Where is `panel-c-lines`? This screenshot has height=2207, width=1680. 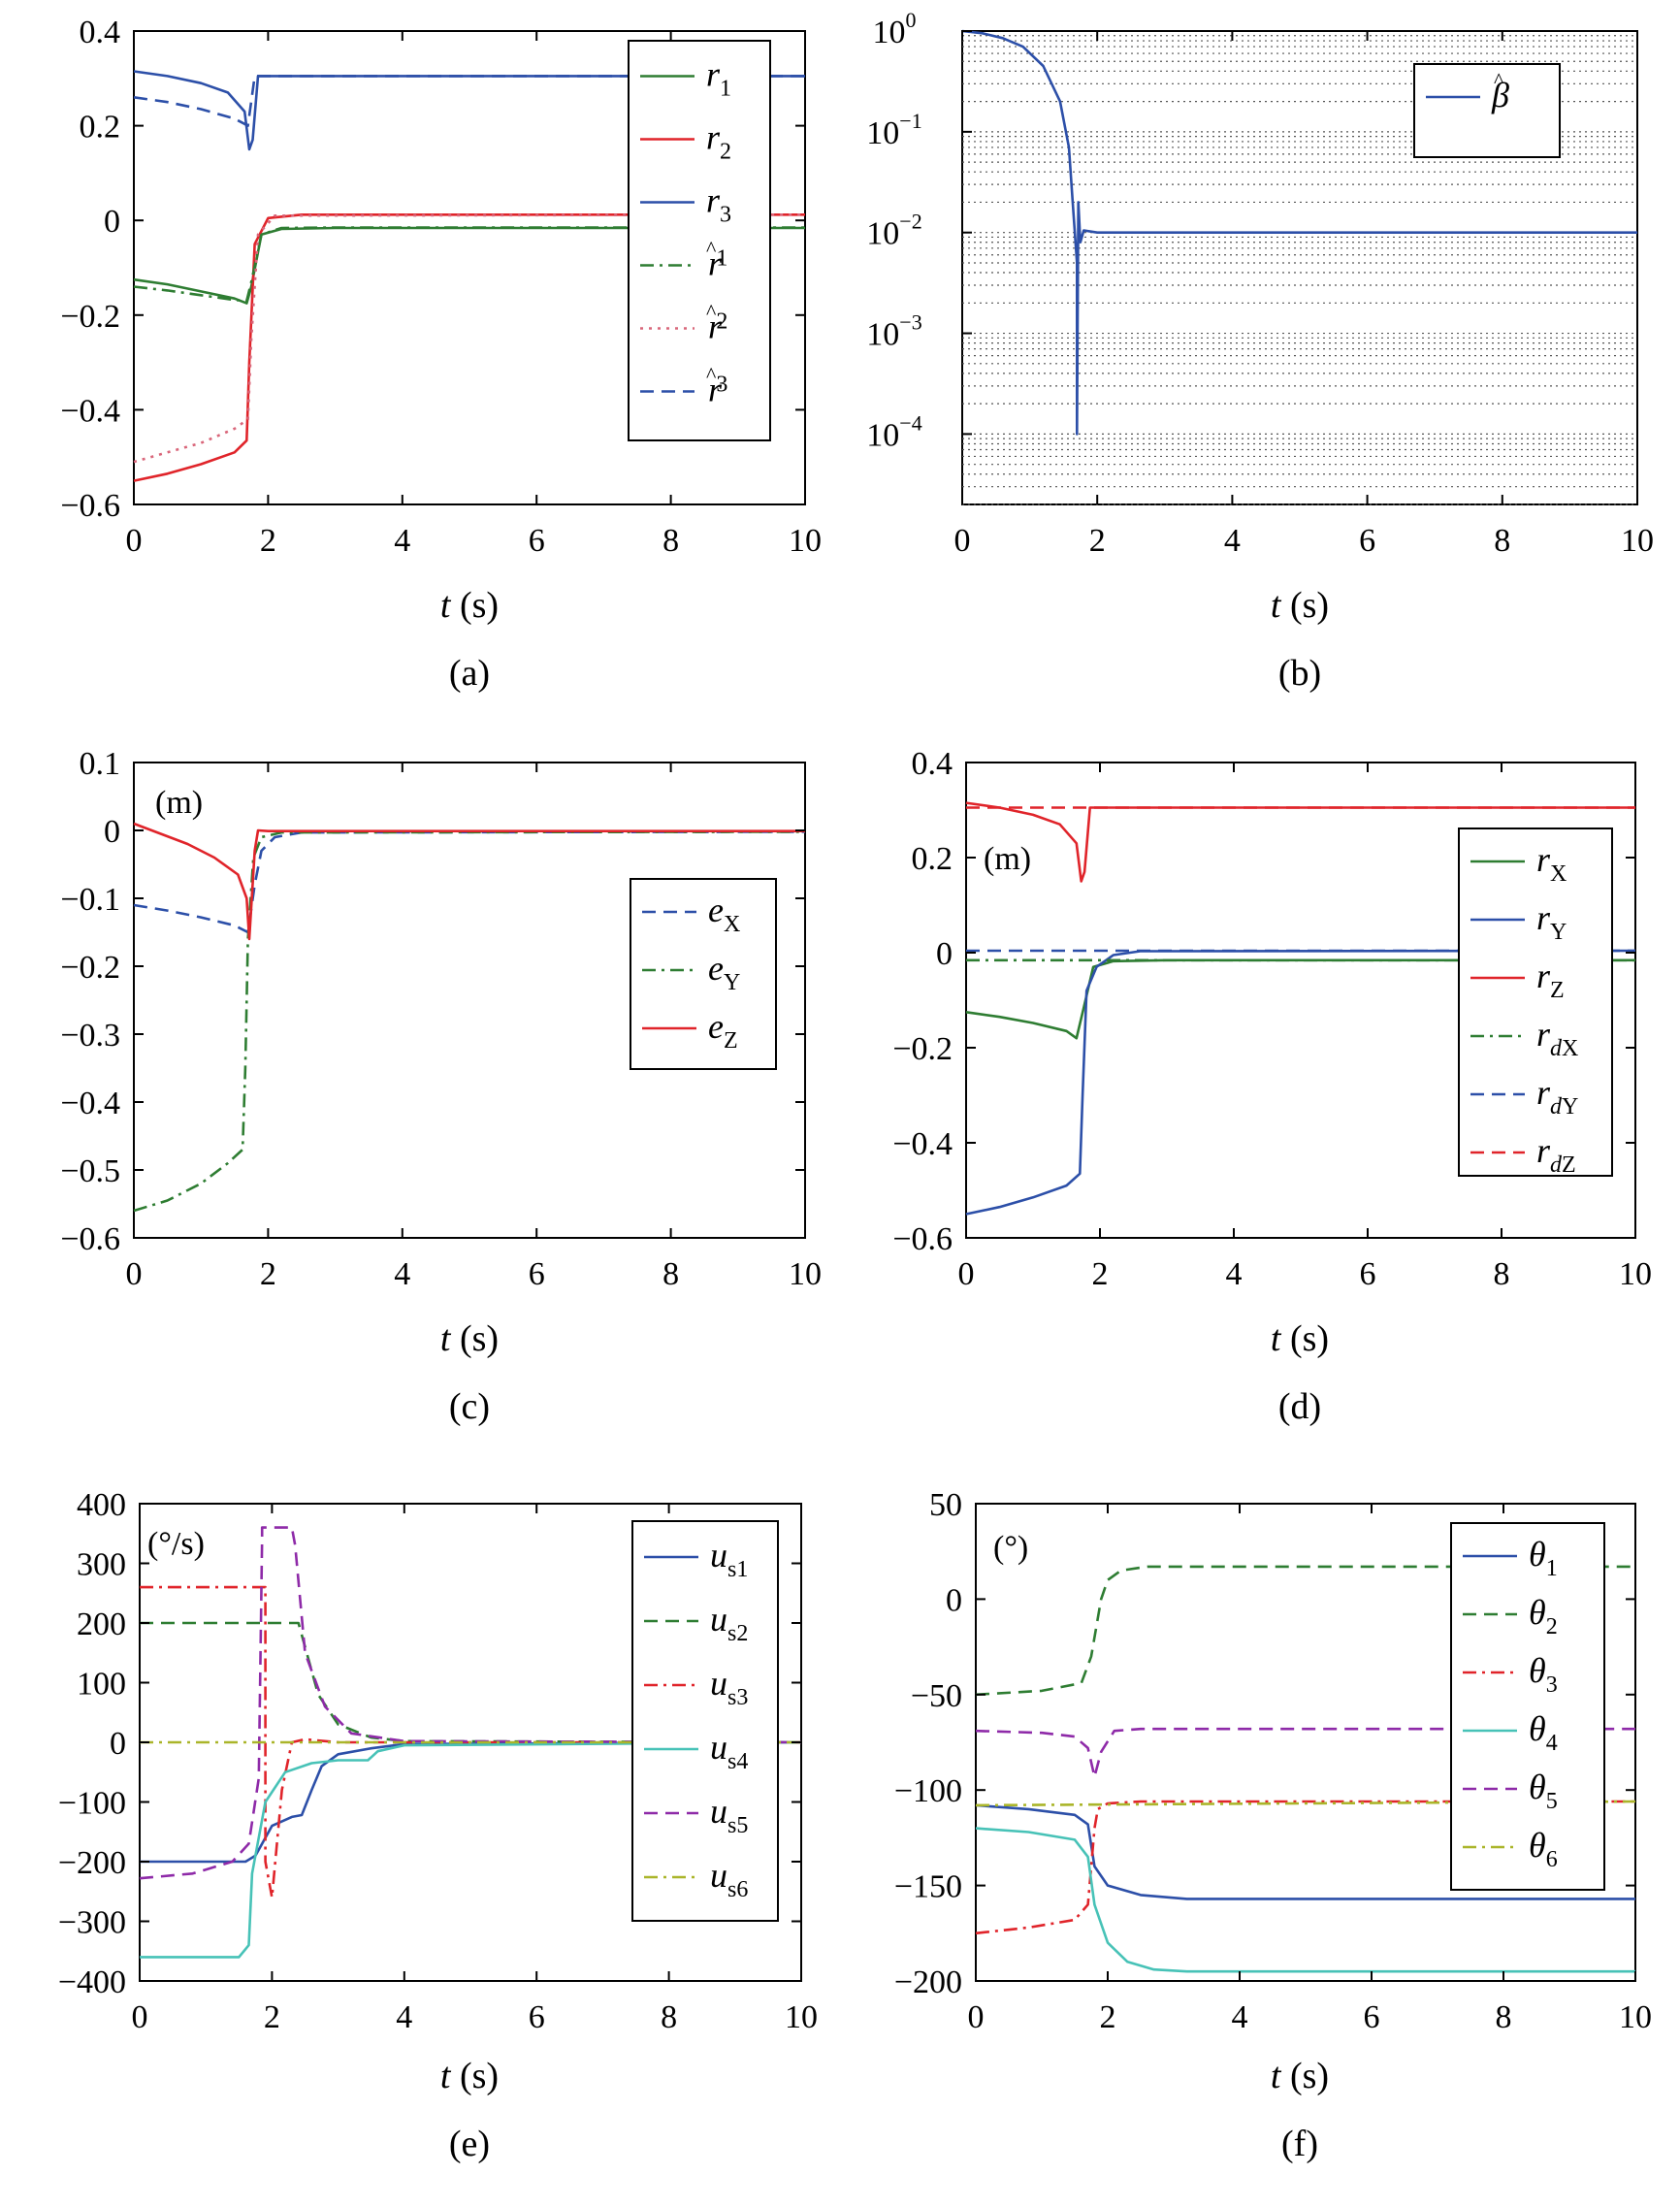
panel-c-lines is located at coordinates (469, 1018).